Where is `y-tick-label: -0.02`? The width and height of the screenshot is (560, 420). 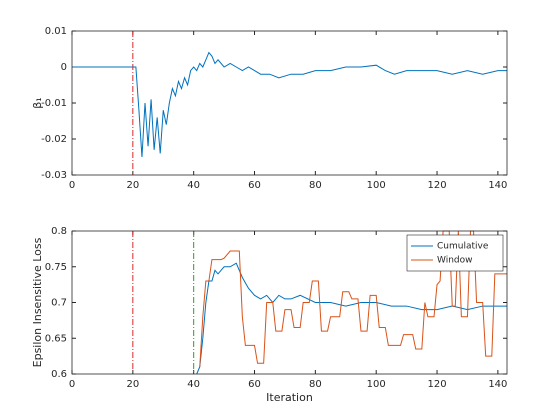 y-tick-label: -0.02 is located at coordinates (54, 139).